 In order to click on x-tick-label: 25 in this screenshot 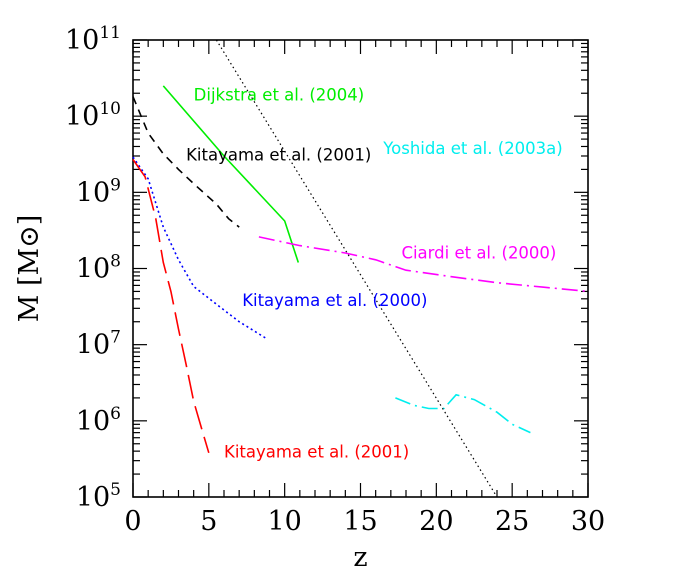, I will do `click(512, 521)`.